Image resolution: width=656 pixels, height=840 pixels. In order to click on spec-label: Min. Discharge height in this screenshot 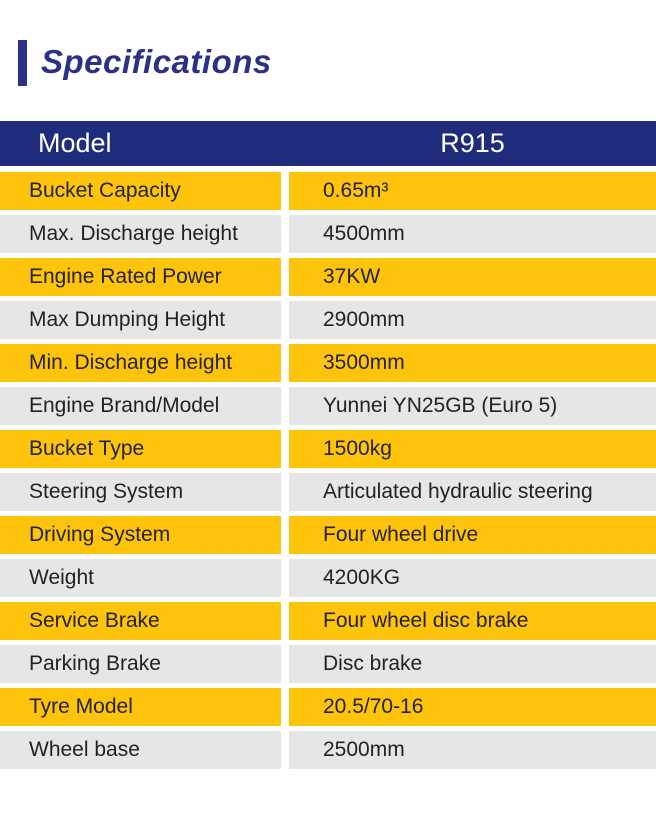, I will do `click(140, 363)`.